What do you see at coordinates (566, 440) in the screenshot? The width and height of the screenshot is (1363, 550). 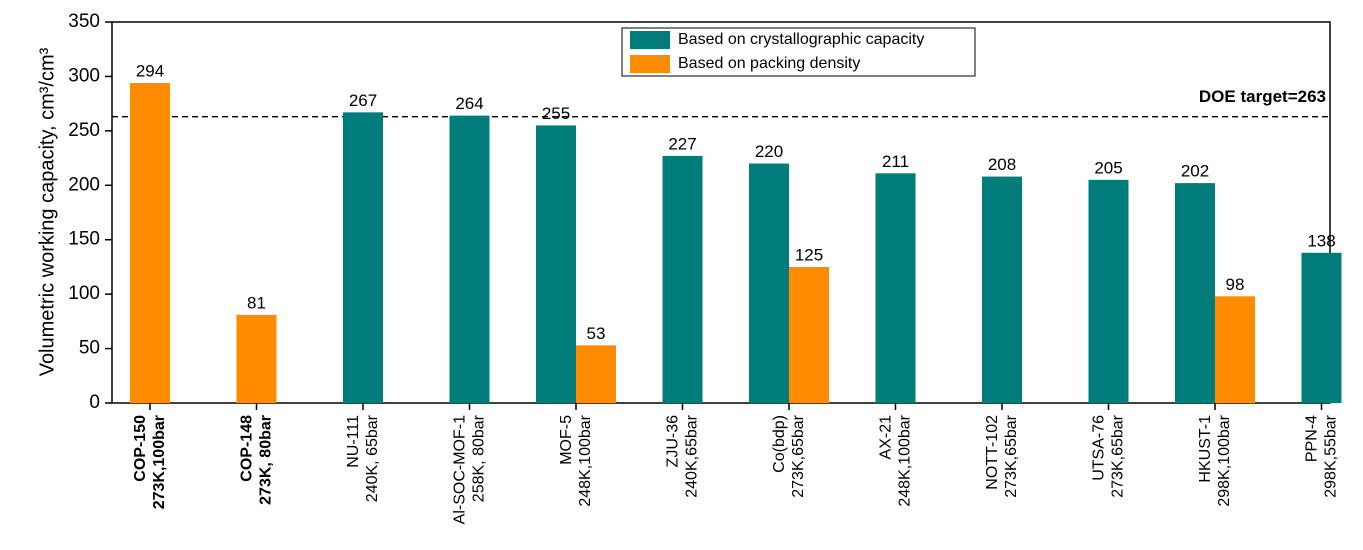 I see `x-tick-label: MOF-5` at bounding box center [566, 440].